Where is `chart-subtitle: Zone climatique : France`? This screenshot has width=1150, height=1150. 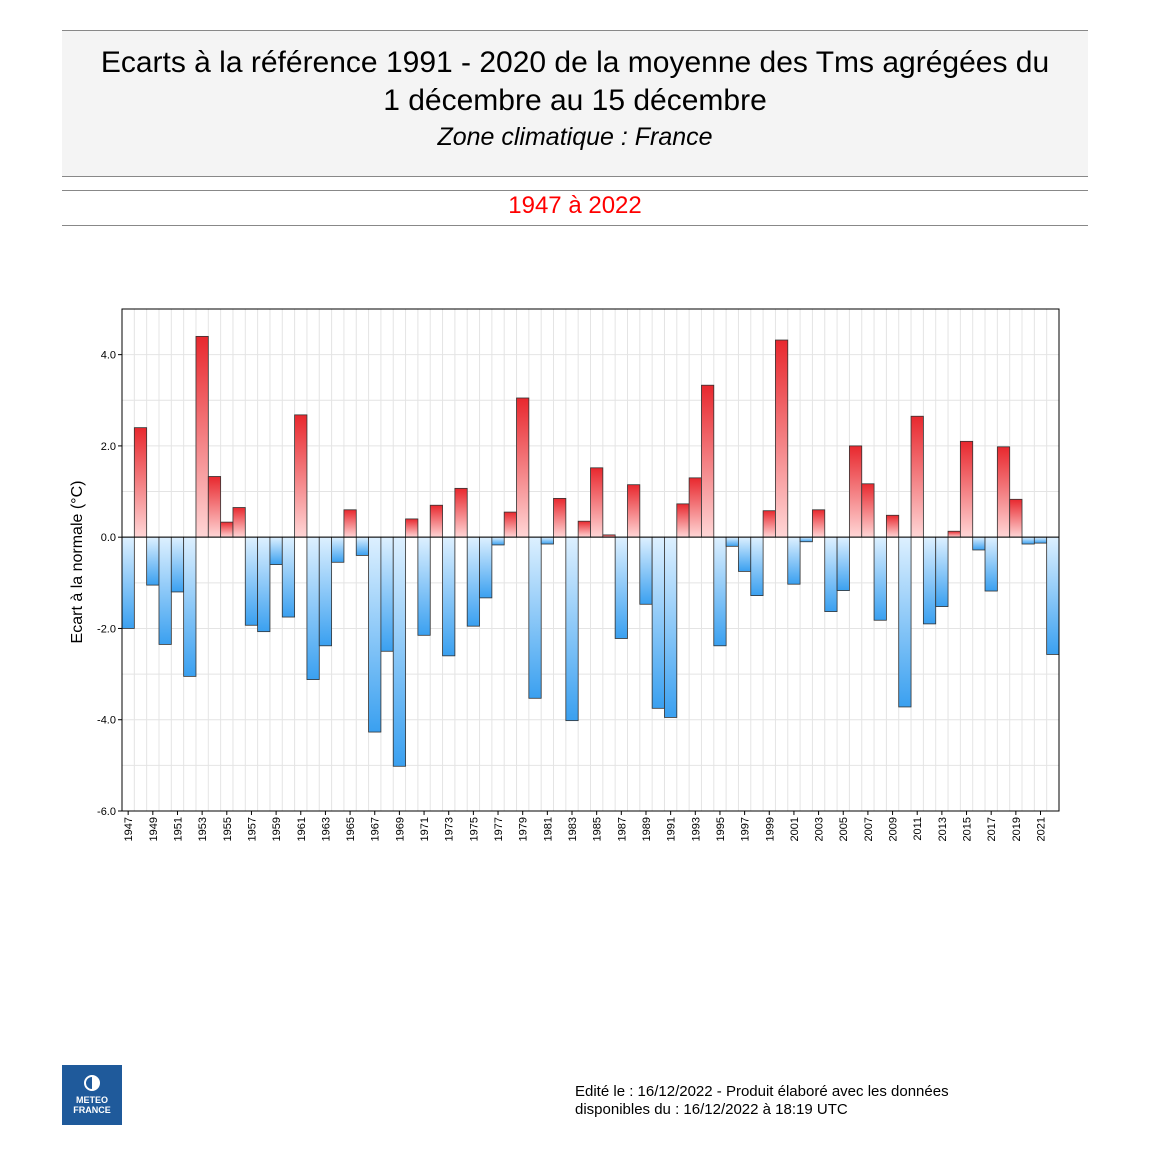
chart-subtitle: Zone climatique : France is located at coordinates (575, 137).